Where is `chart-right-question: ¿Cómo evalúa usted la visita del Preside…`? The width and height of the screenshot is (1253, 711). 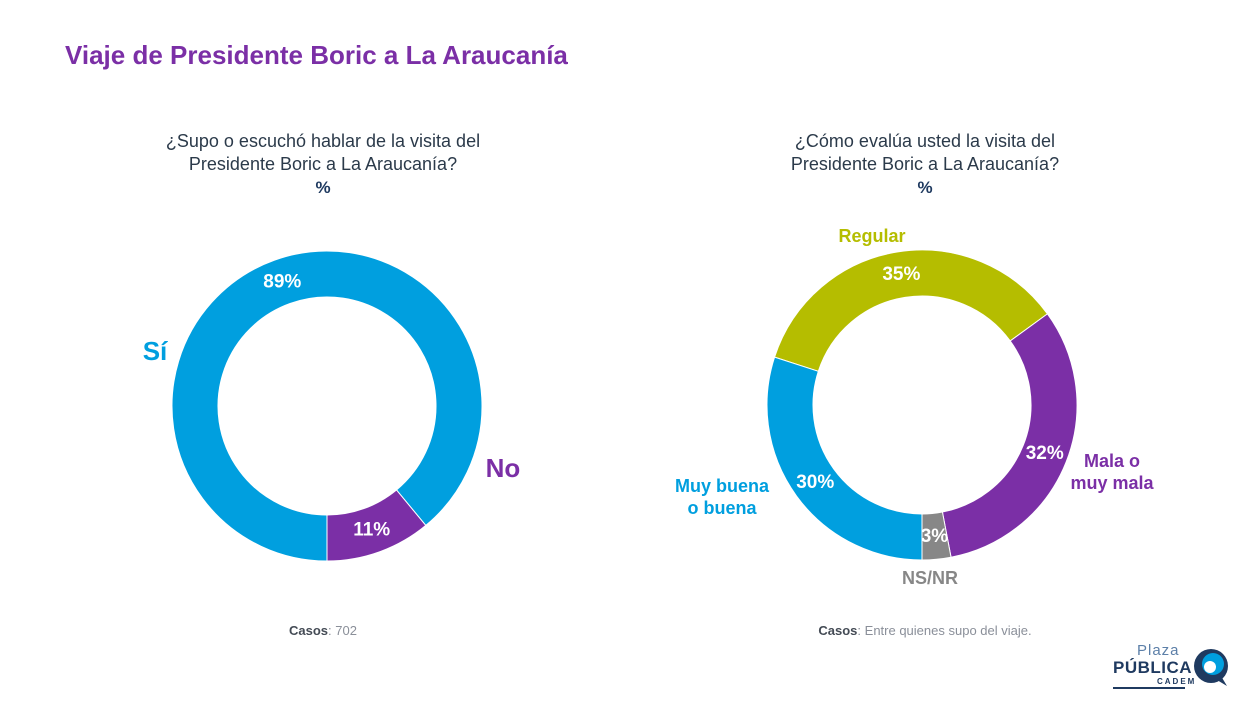
chart-right-question: ¿Cómo evalúa usted la visita del Preside… is located at coordinates (925, 164).